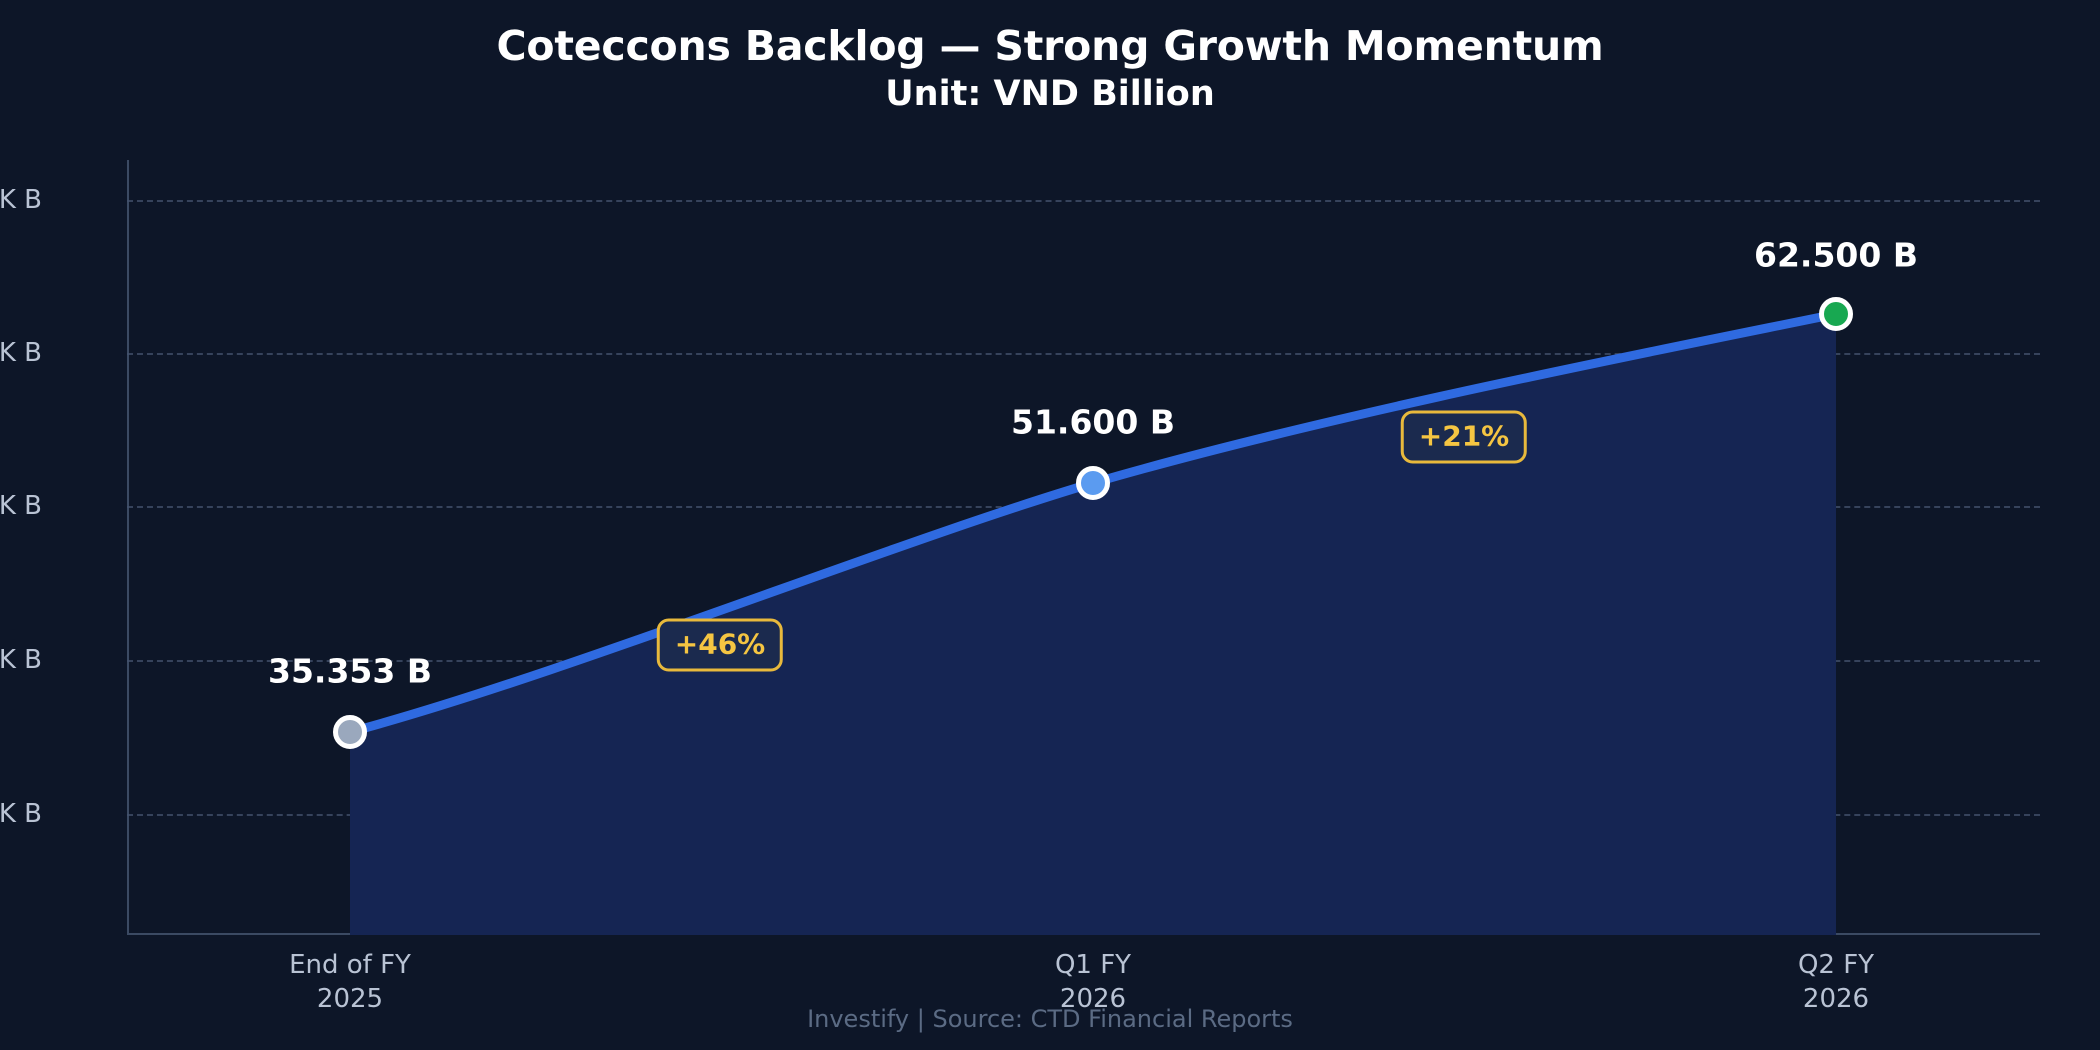  Describe the element at coordinates (350, 999) in the screenshot. I see `x-tick-label-1-line2: 2025` at that location.